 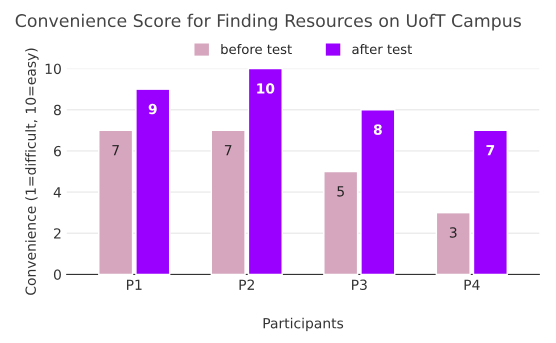 What do you see at coordinates (340, 191) in the screenshot?
I see `data-label: 5` at bounding box center [340, 191].